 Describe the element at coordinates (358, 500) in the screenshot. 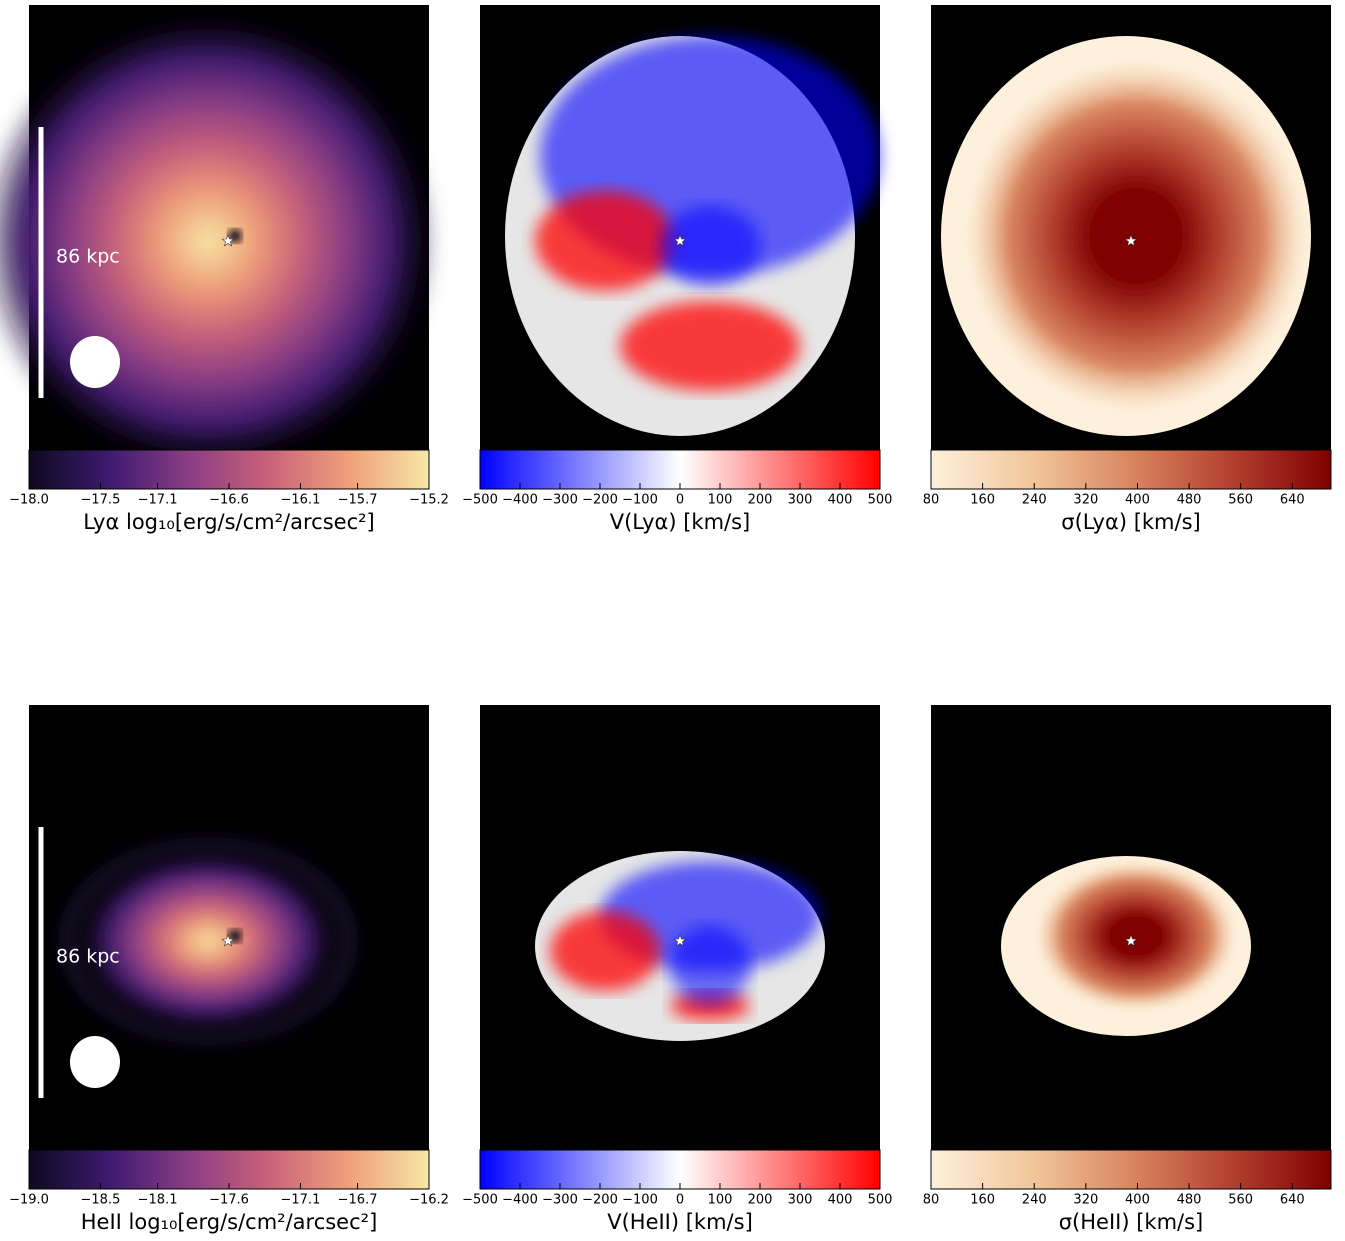

I see `colorbar-tick-label: −15.7` at that location.